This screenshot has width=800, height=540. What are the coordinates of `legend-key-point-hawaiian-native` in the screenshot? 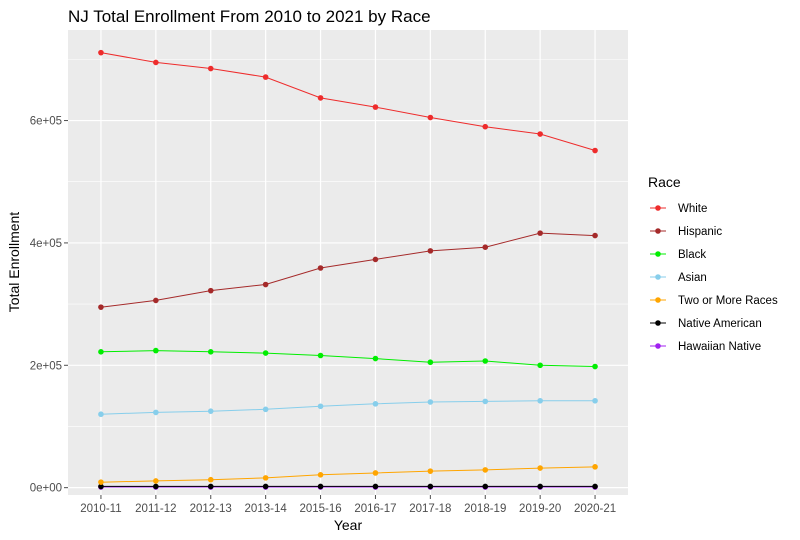 It's located at (658, 346).